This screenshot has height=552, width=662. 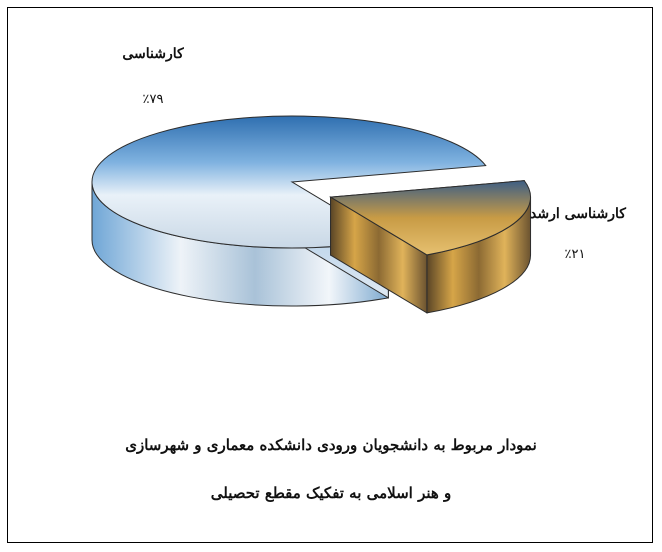 What do you see at coordinates (289, 182) in the screenshot?
I see `slice-bachelor-top` at bounding box center [289, 182].